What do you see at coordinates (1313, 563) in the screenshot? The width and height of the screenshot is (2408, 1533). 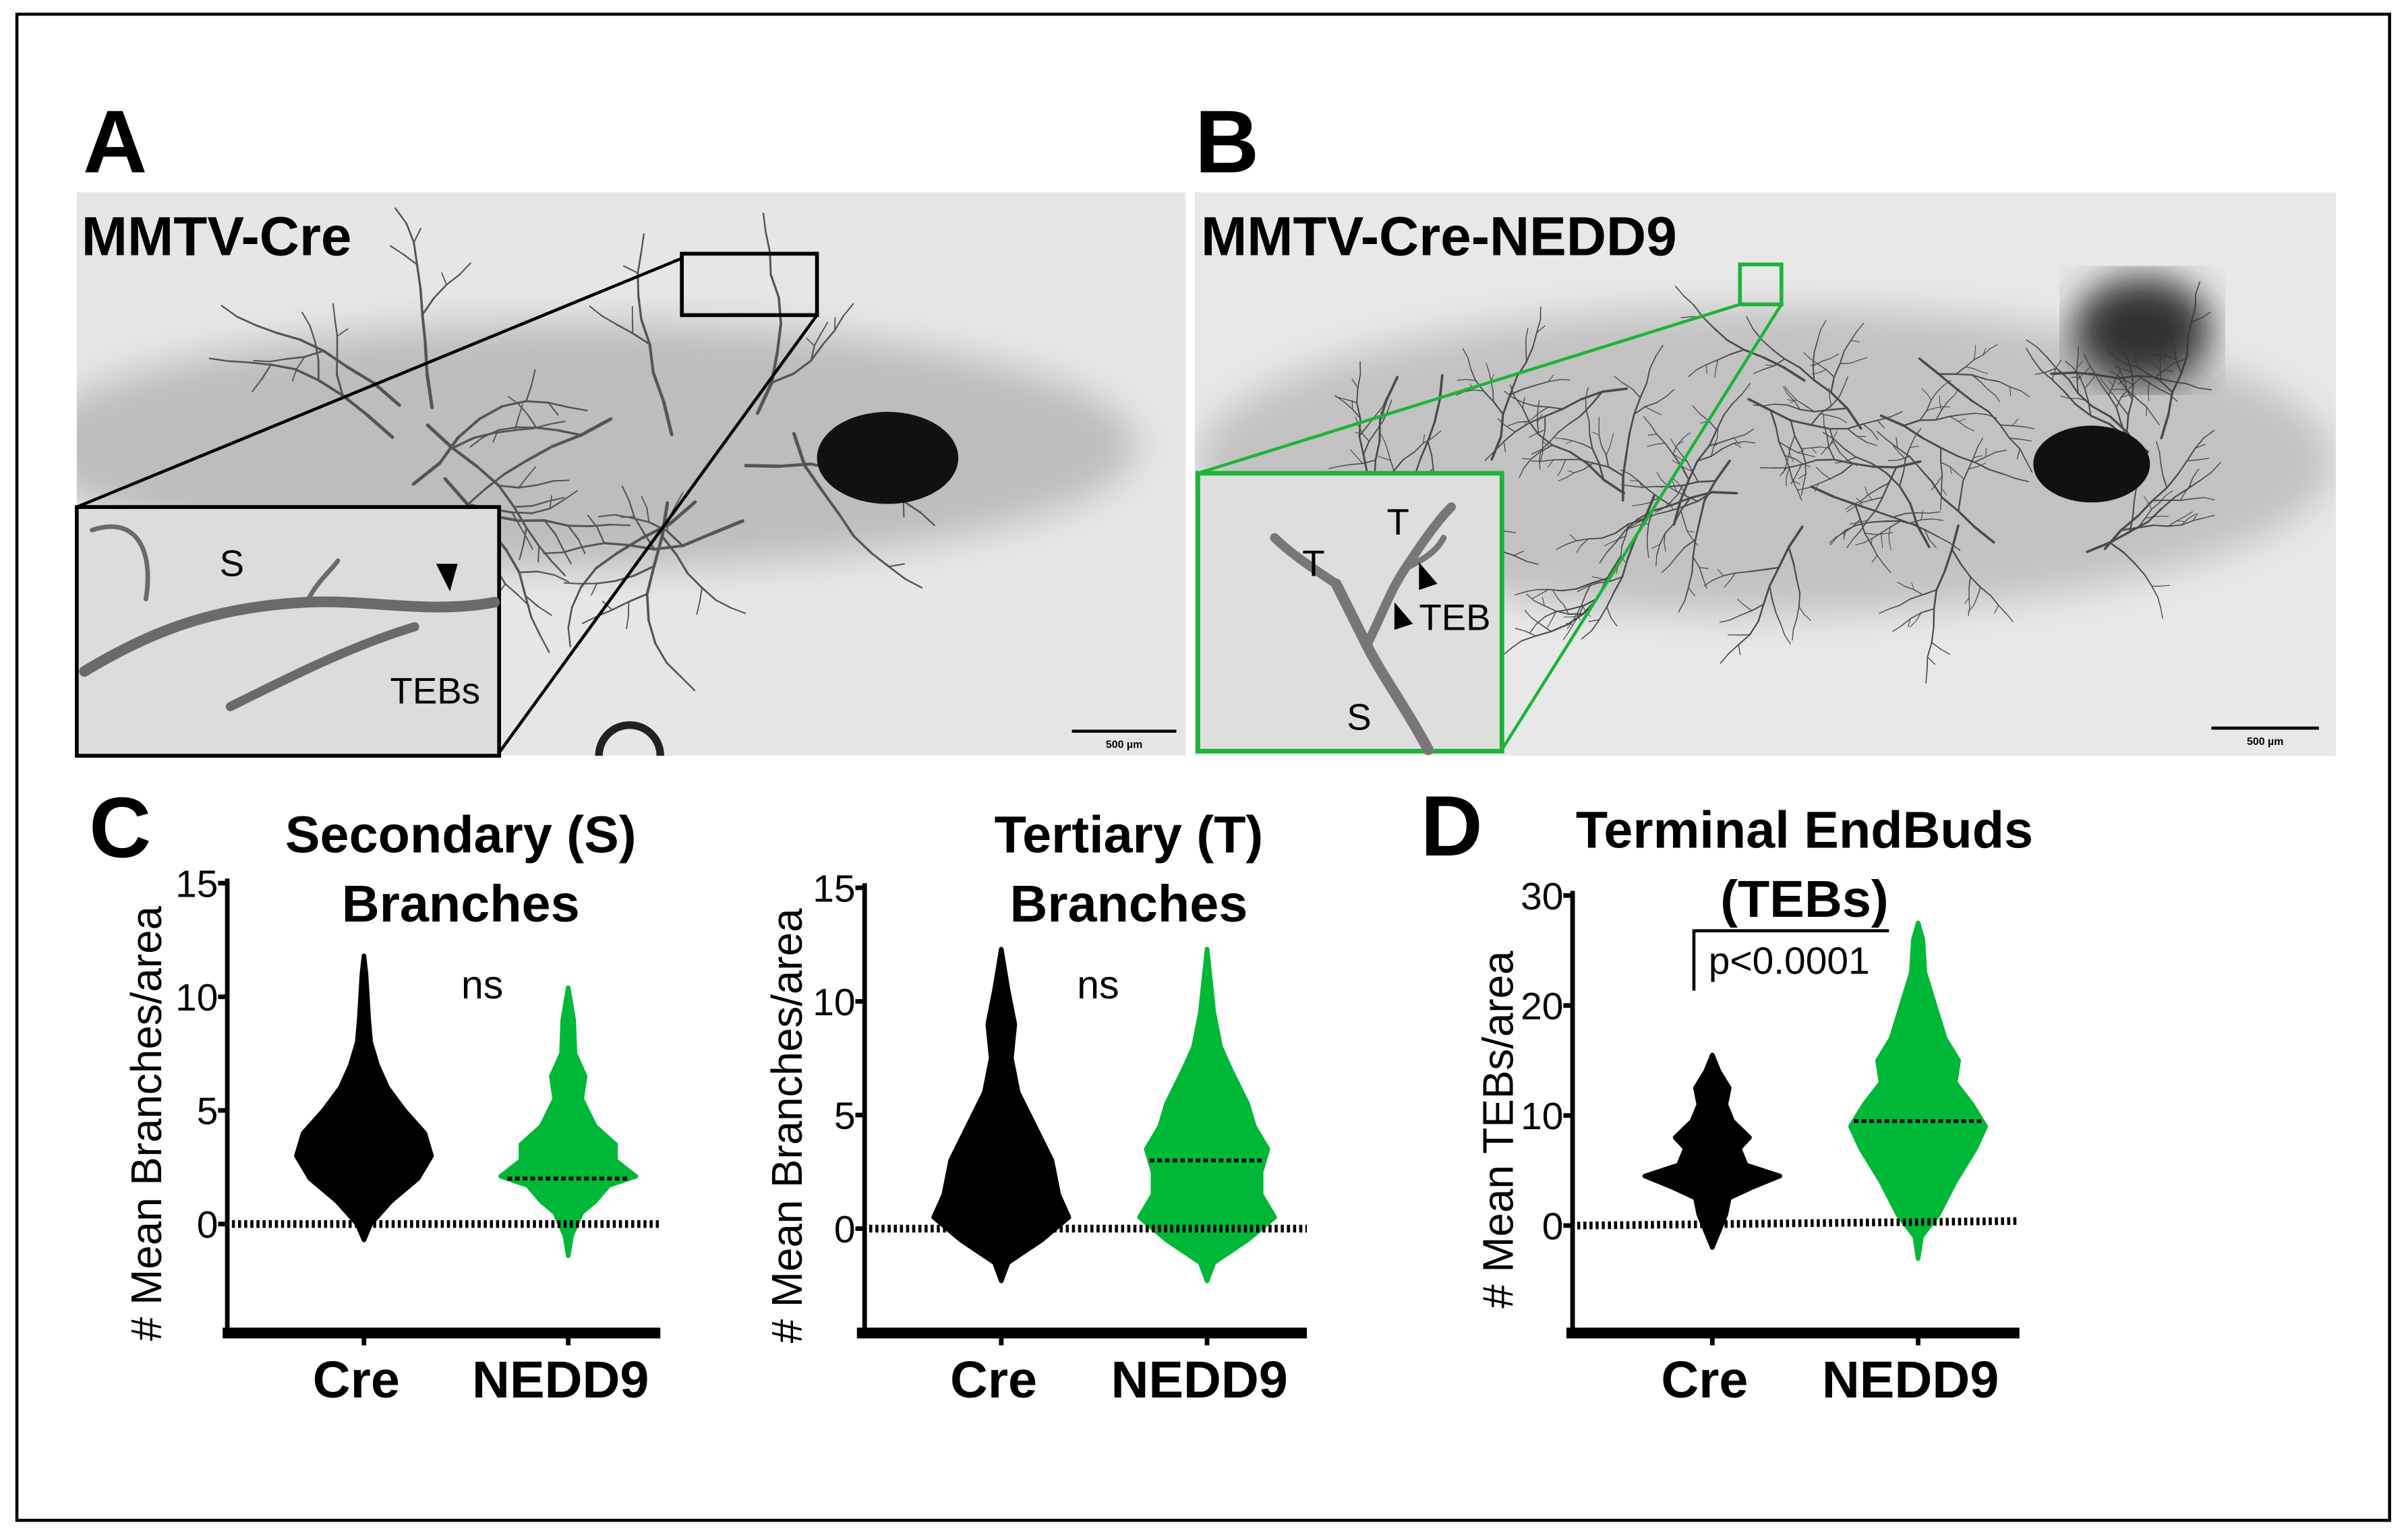 I see `inset-b-label-t1: T` at bounding box center [1313, 563].